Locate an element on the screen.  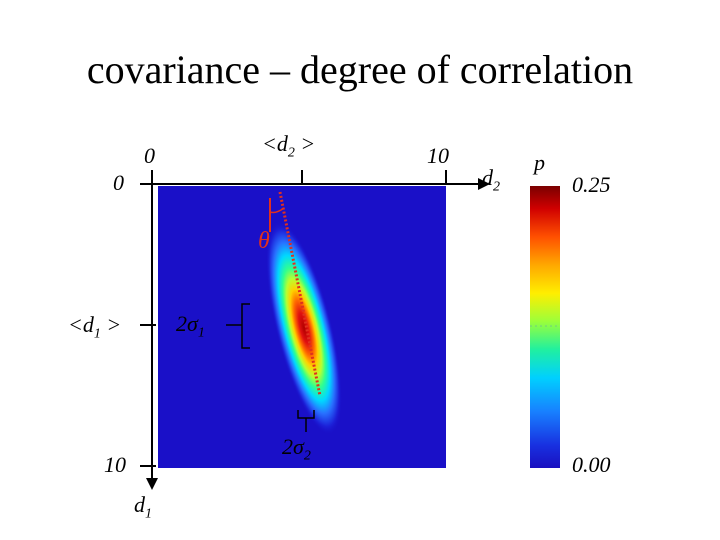
x-tick-start-label: 0 is located at coordinates (149, 155).